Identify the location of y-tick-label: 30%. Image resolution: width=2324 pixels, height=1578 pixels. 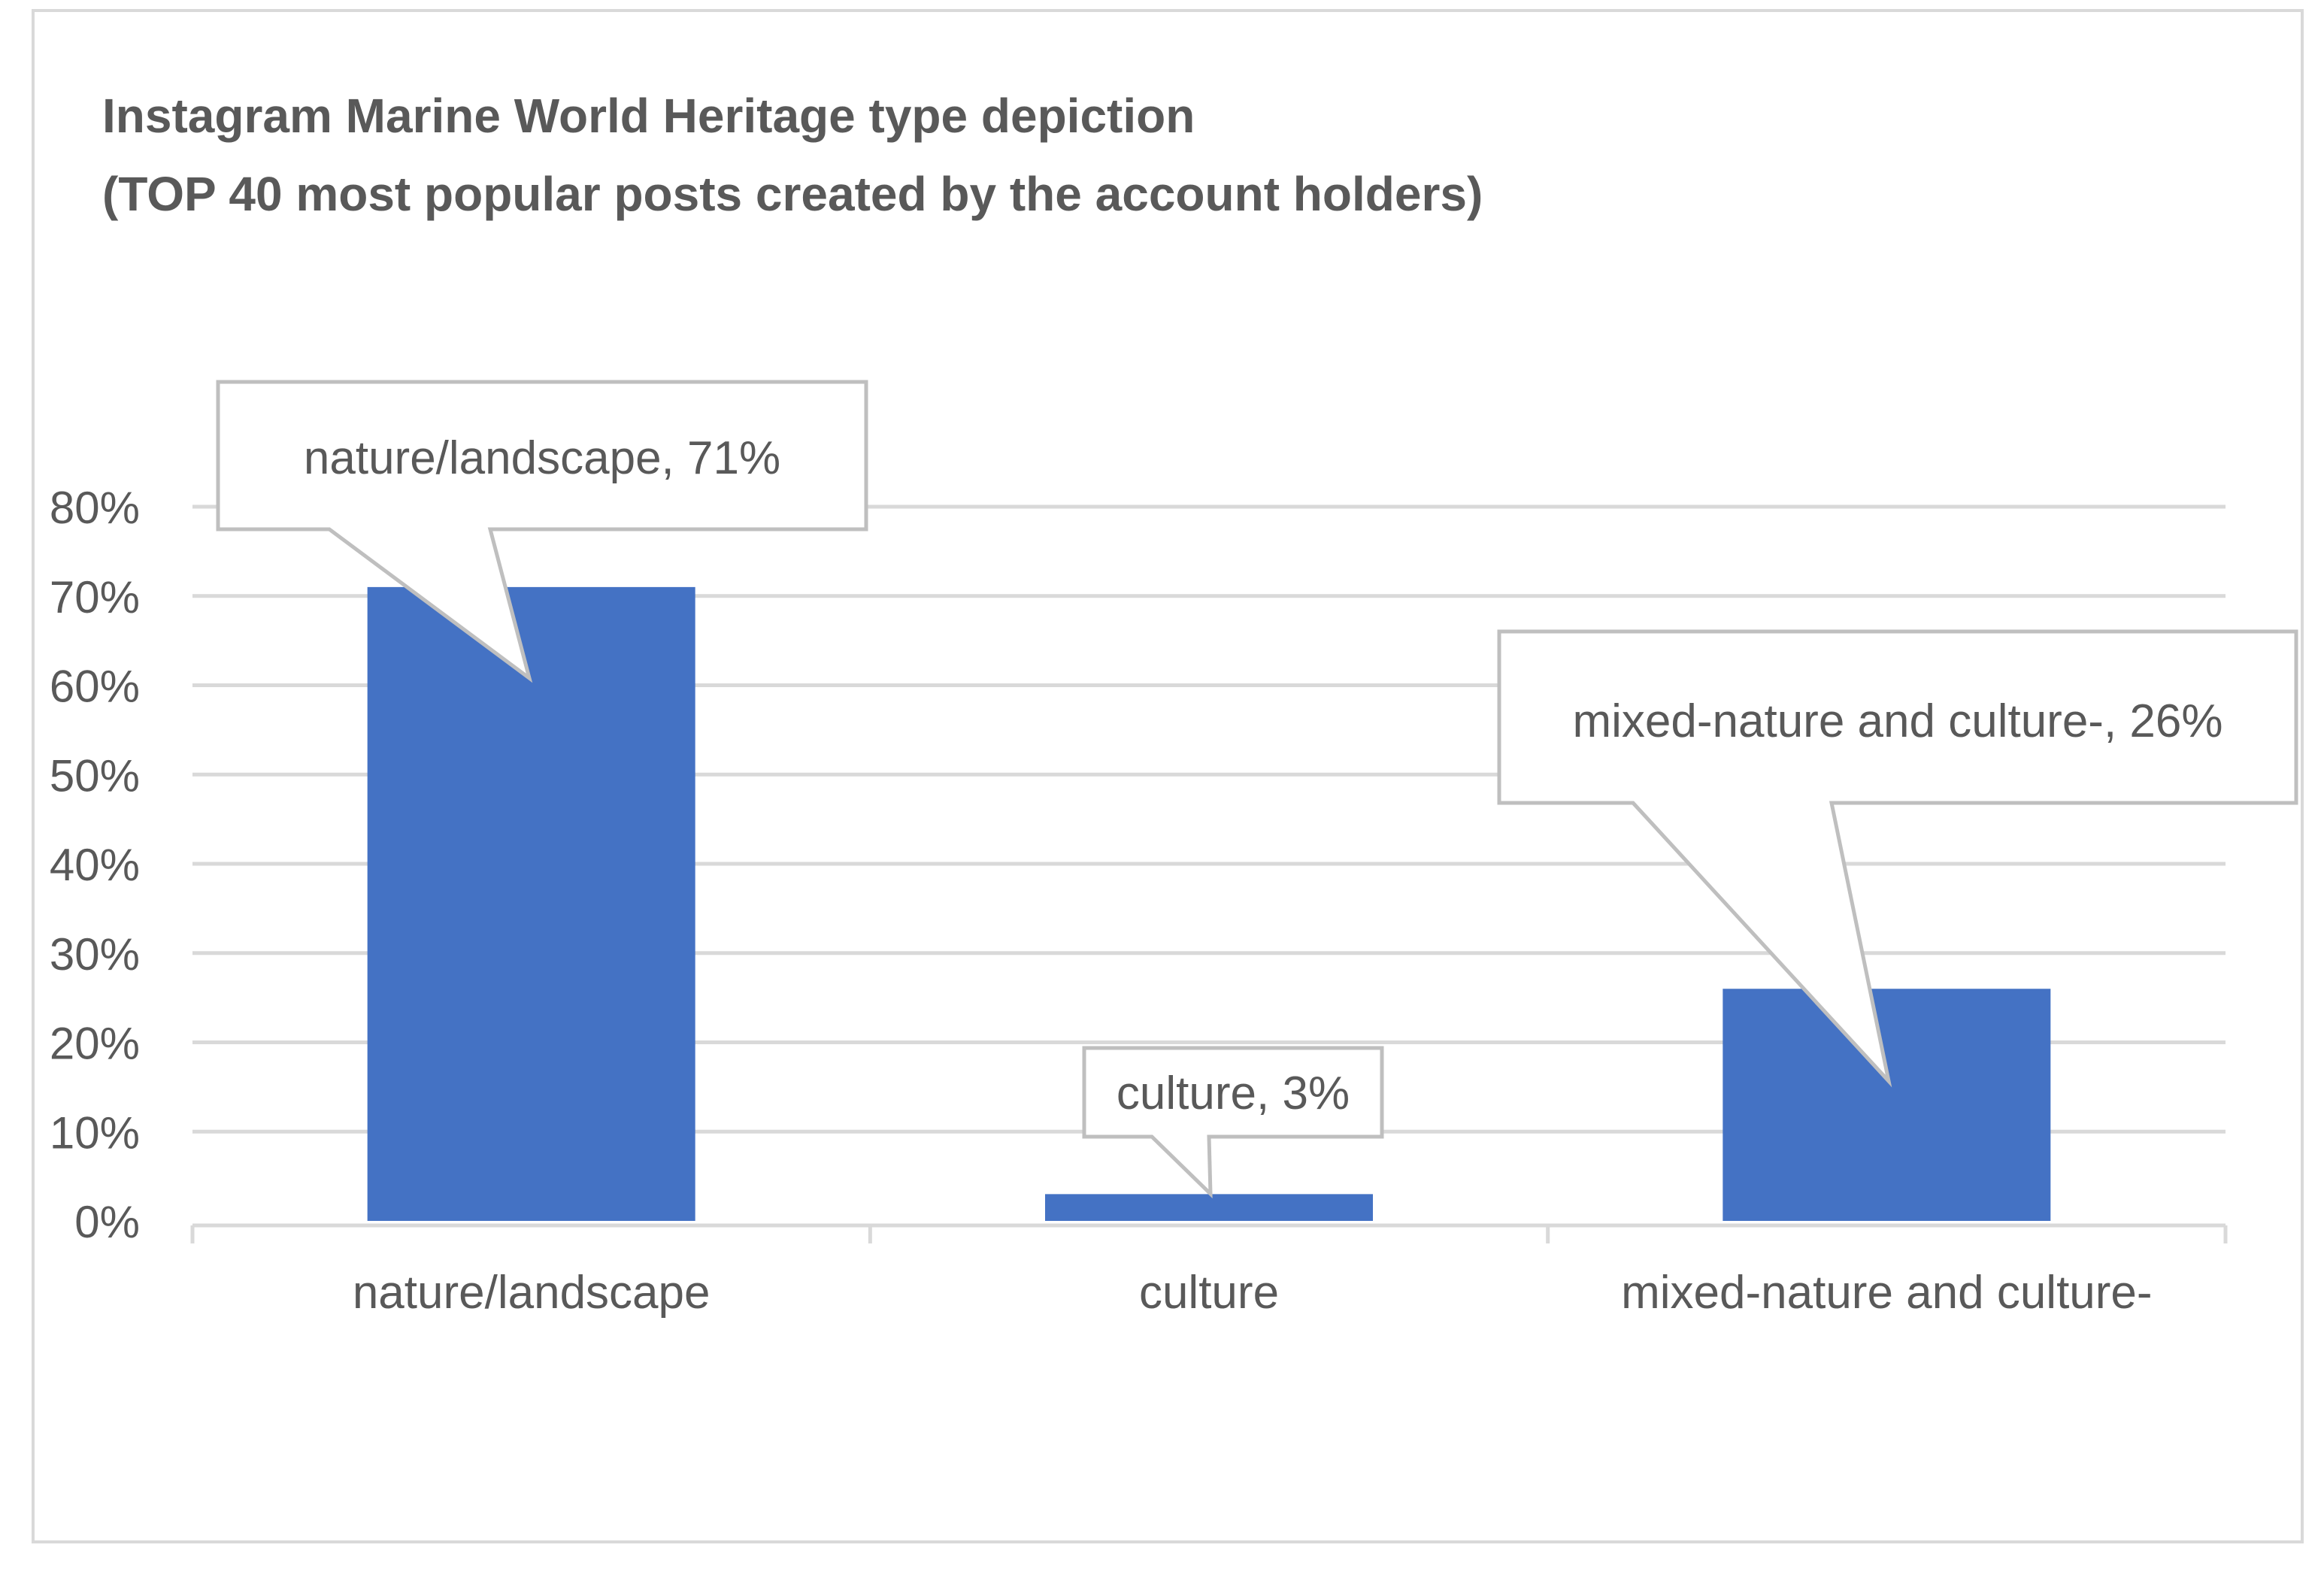
(95, 954).